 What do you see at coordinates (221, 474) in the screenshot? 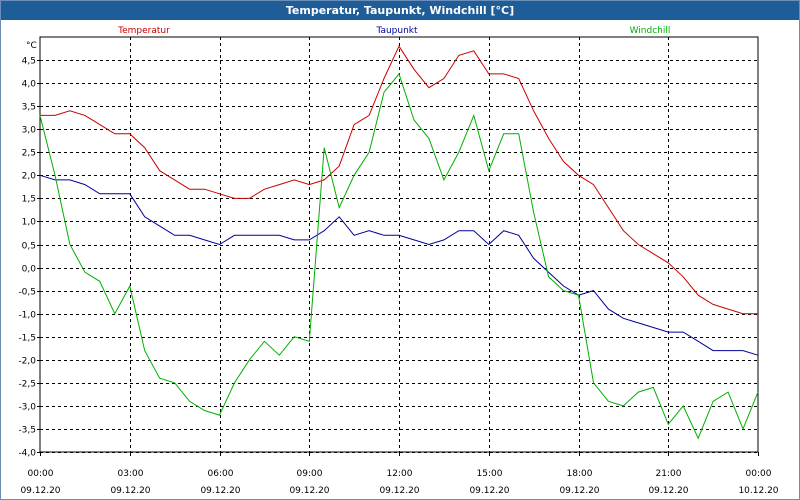
I see `x-tick-time-label: 06:00` at bounding box center [221, 474].